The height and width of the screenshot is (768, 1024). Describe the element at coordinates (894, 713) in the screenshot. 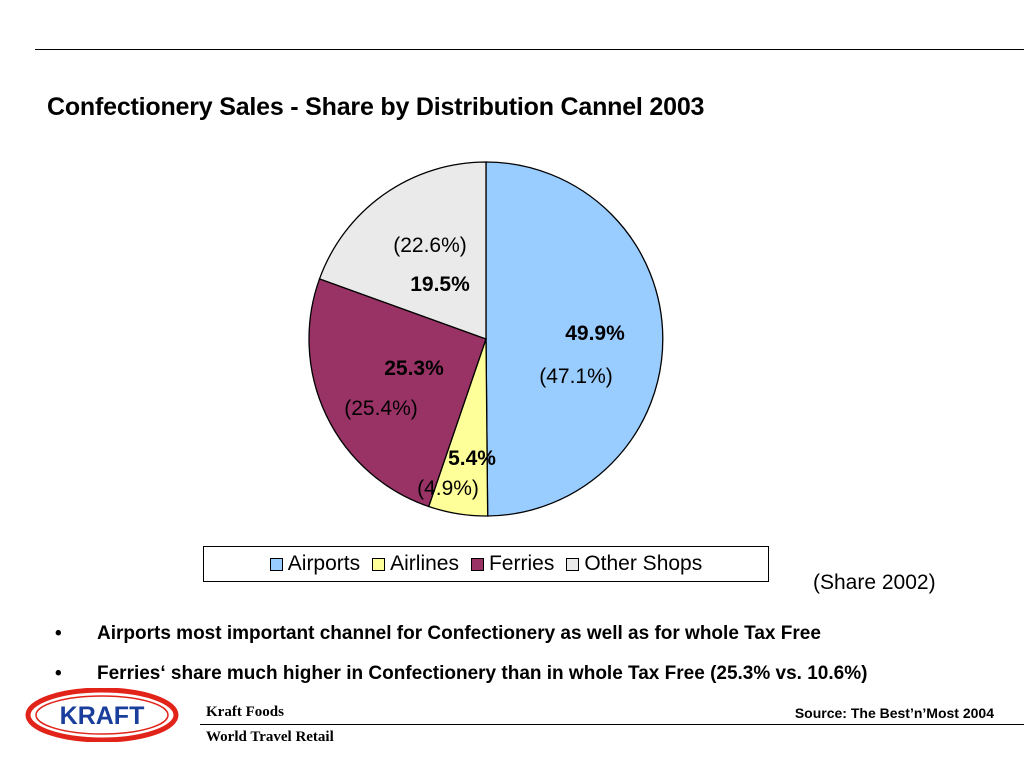

I see `footer-source: Source: The Best’n’Most 2004` at that location.